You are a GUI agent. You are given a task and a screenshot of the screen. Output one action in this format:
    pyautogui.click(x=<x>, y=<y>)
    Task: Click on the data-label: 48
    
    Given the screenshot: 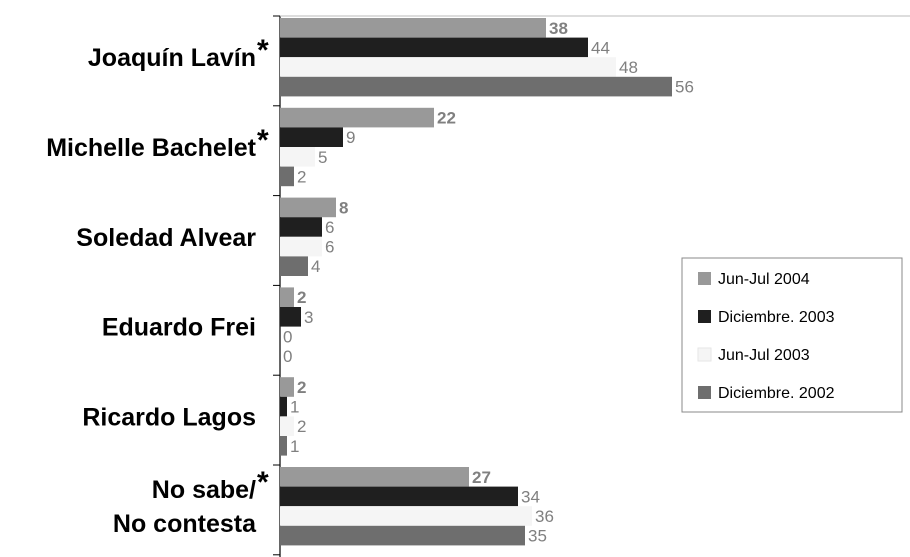 What is the action you would take?
    pyautogui.click(x=628, y=67)
    